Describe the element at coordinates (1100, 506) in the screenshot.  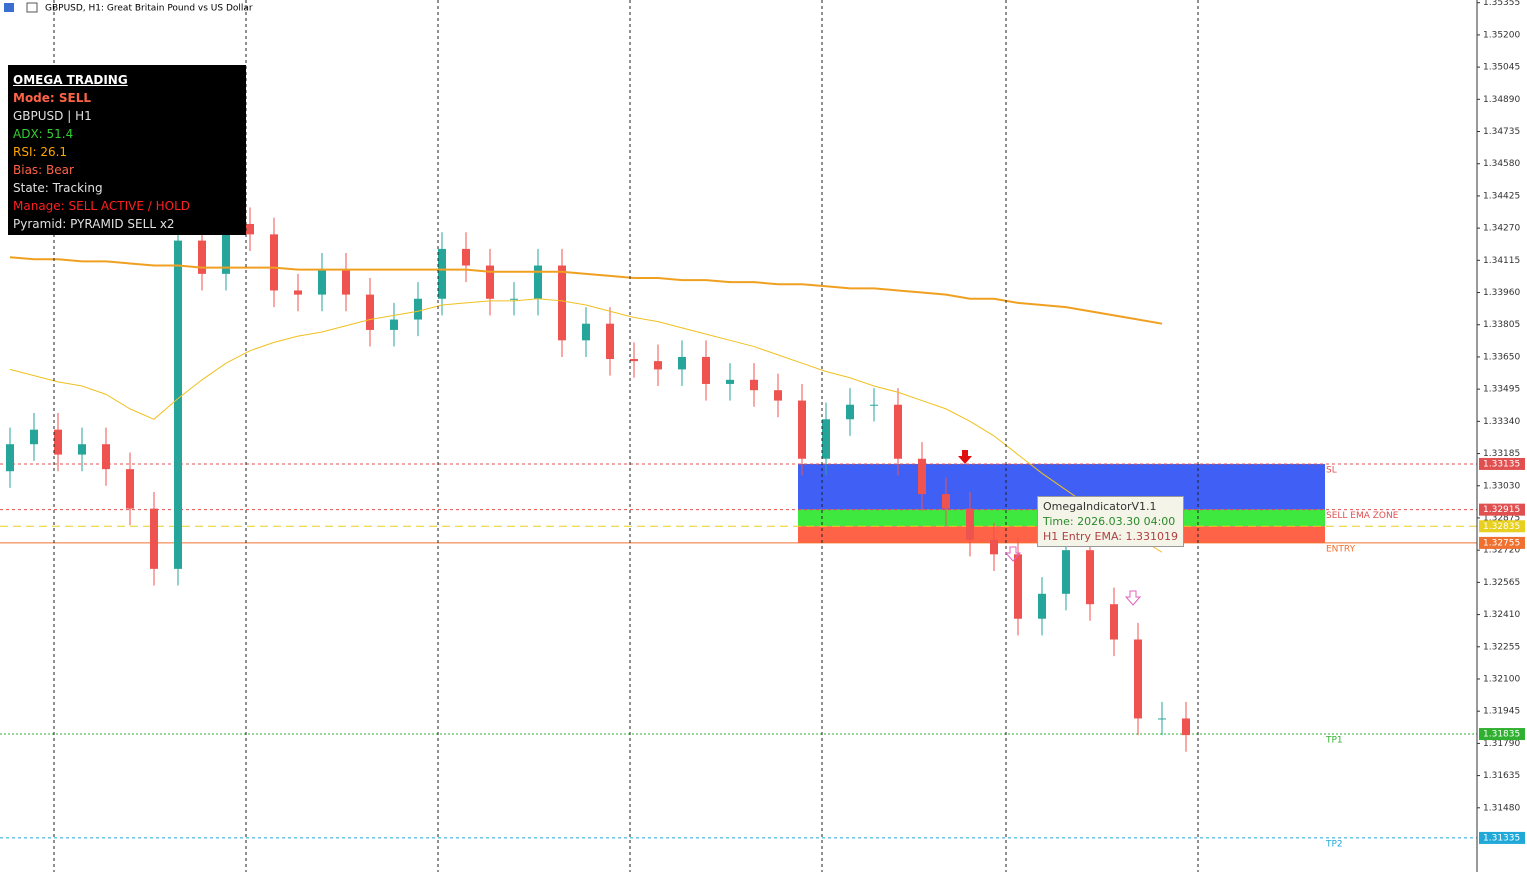
I see `tooltip-line: OmegaIndicatorV1.1` at that location.